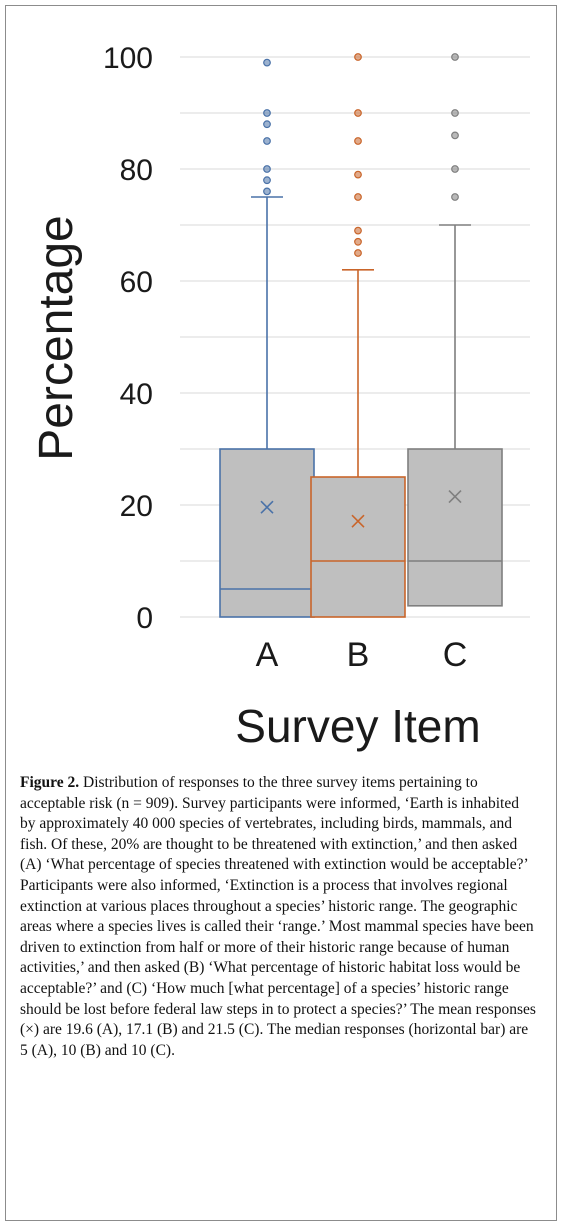 This screenshot has width=564, height=1227. I want to click on x-axis-label: Survey Item, so click(357, 726).